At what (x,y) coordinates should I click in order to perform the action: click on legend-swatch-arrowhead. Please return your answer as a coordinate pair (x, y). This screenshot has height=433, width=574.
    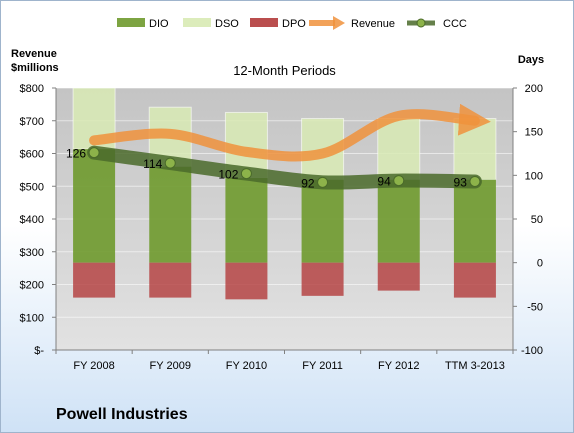
    Looking at the image, I should click on (339, 23).